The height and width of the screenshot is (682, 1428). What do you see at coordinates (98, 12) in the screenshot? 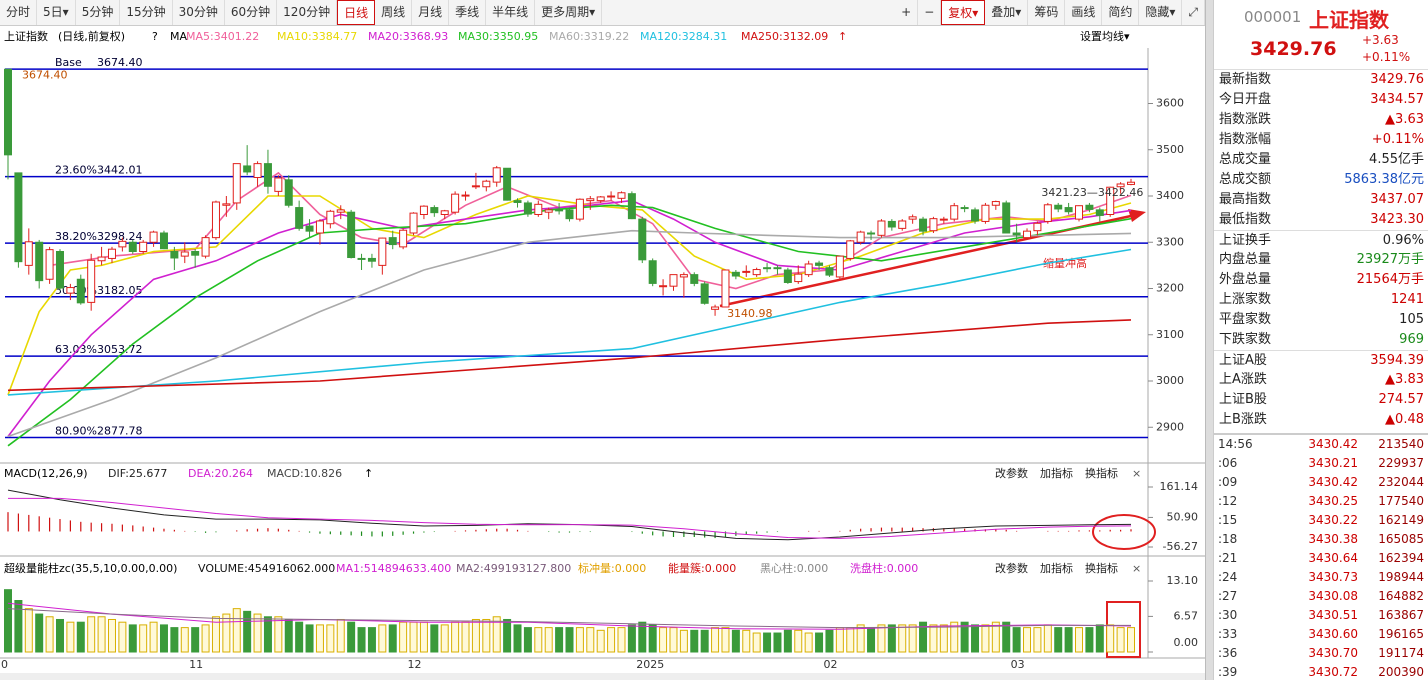
I see `period-tab: 5分钟` at bounding box center [98, 12].